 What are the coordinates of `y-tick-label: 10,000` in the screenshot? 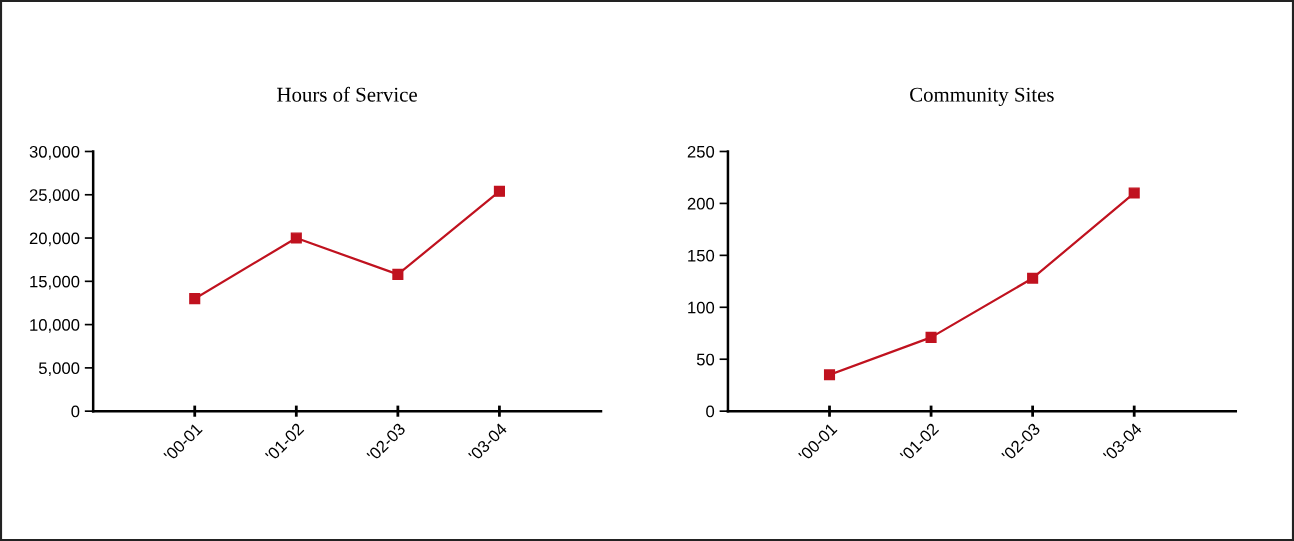 It's located at (55, 326).